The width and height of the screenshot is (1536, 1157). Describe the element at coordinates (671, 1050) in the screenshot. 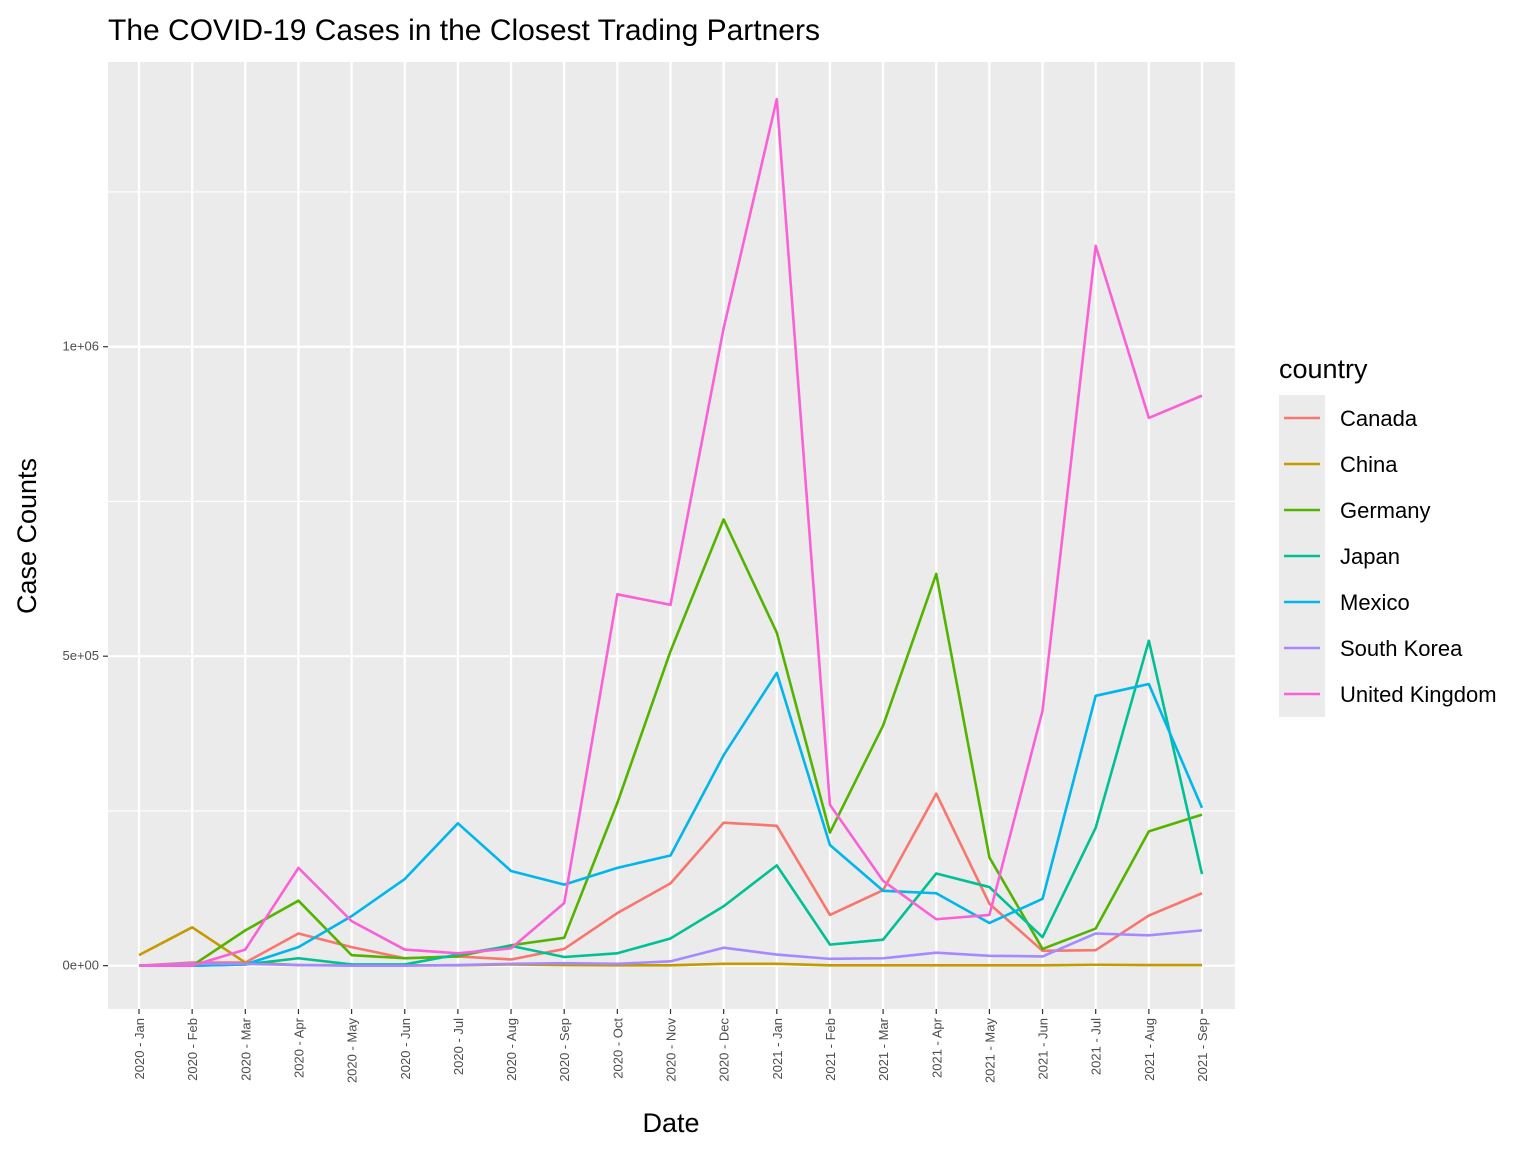

I see `x-tick-label: 2020 - Nov` at that location.